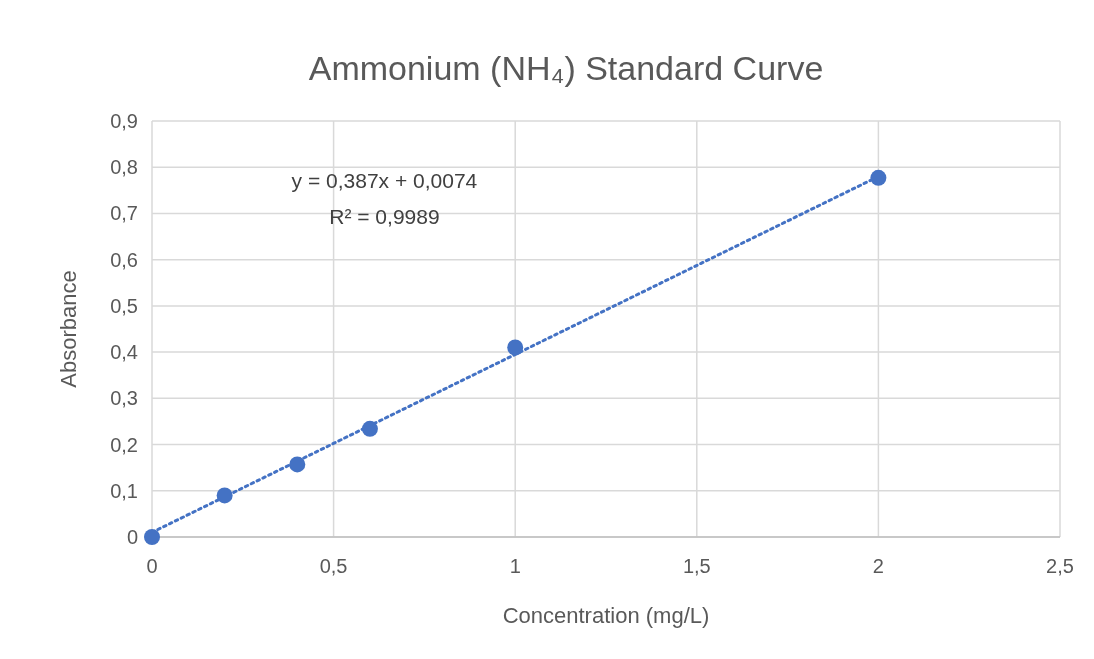 The width and height of the screenshot is (1094, 659). Describe the element at coordinates (124, 398) in the screenshot. I see `y-tick-label: 0,3` at that location.